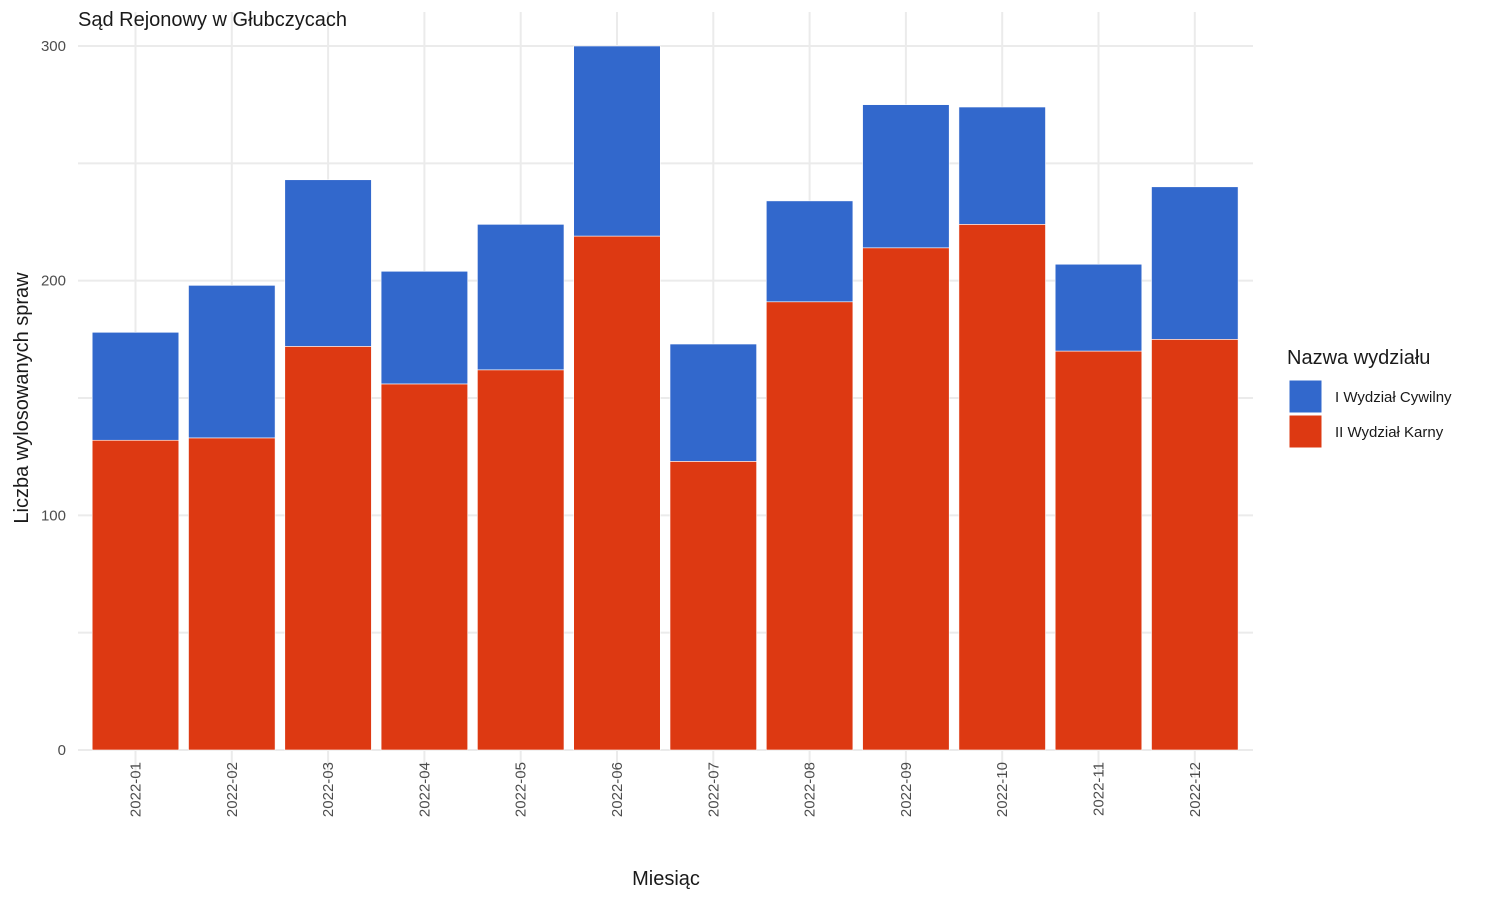 This screenshot has width=1500, height=900. Describe the element at coordinates (810, 789) in the screenshot. I see `x-tick-label: 2022-08` at that location.